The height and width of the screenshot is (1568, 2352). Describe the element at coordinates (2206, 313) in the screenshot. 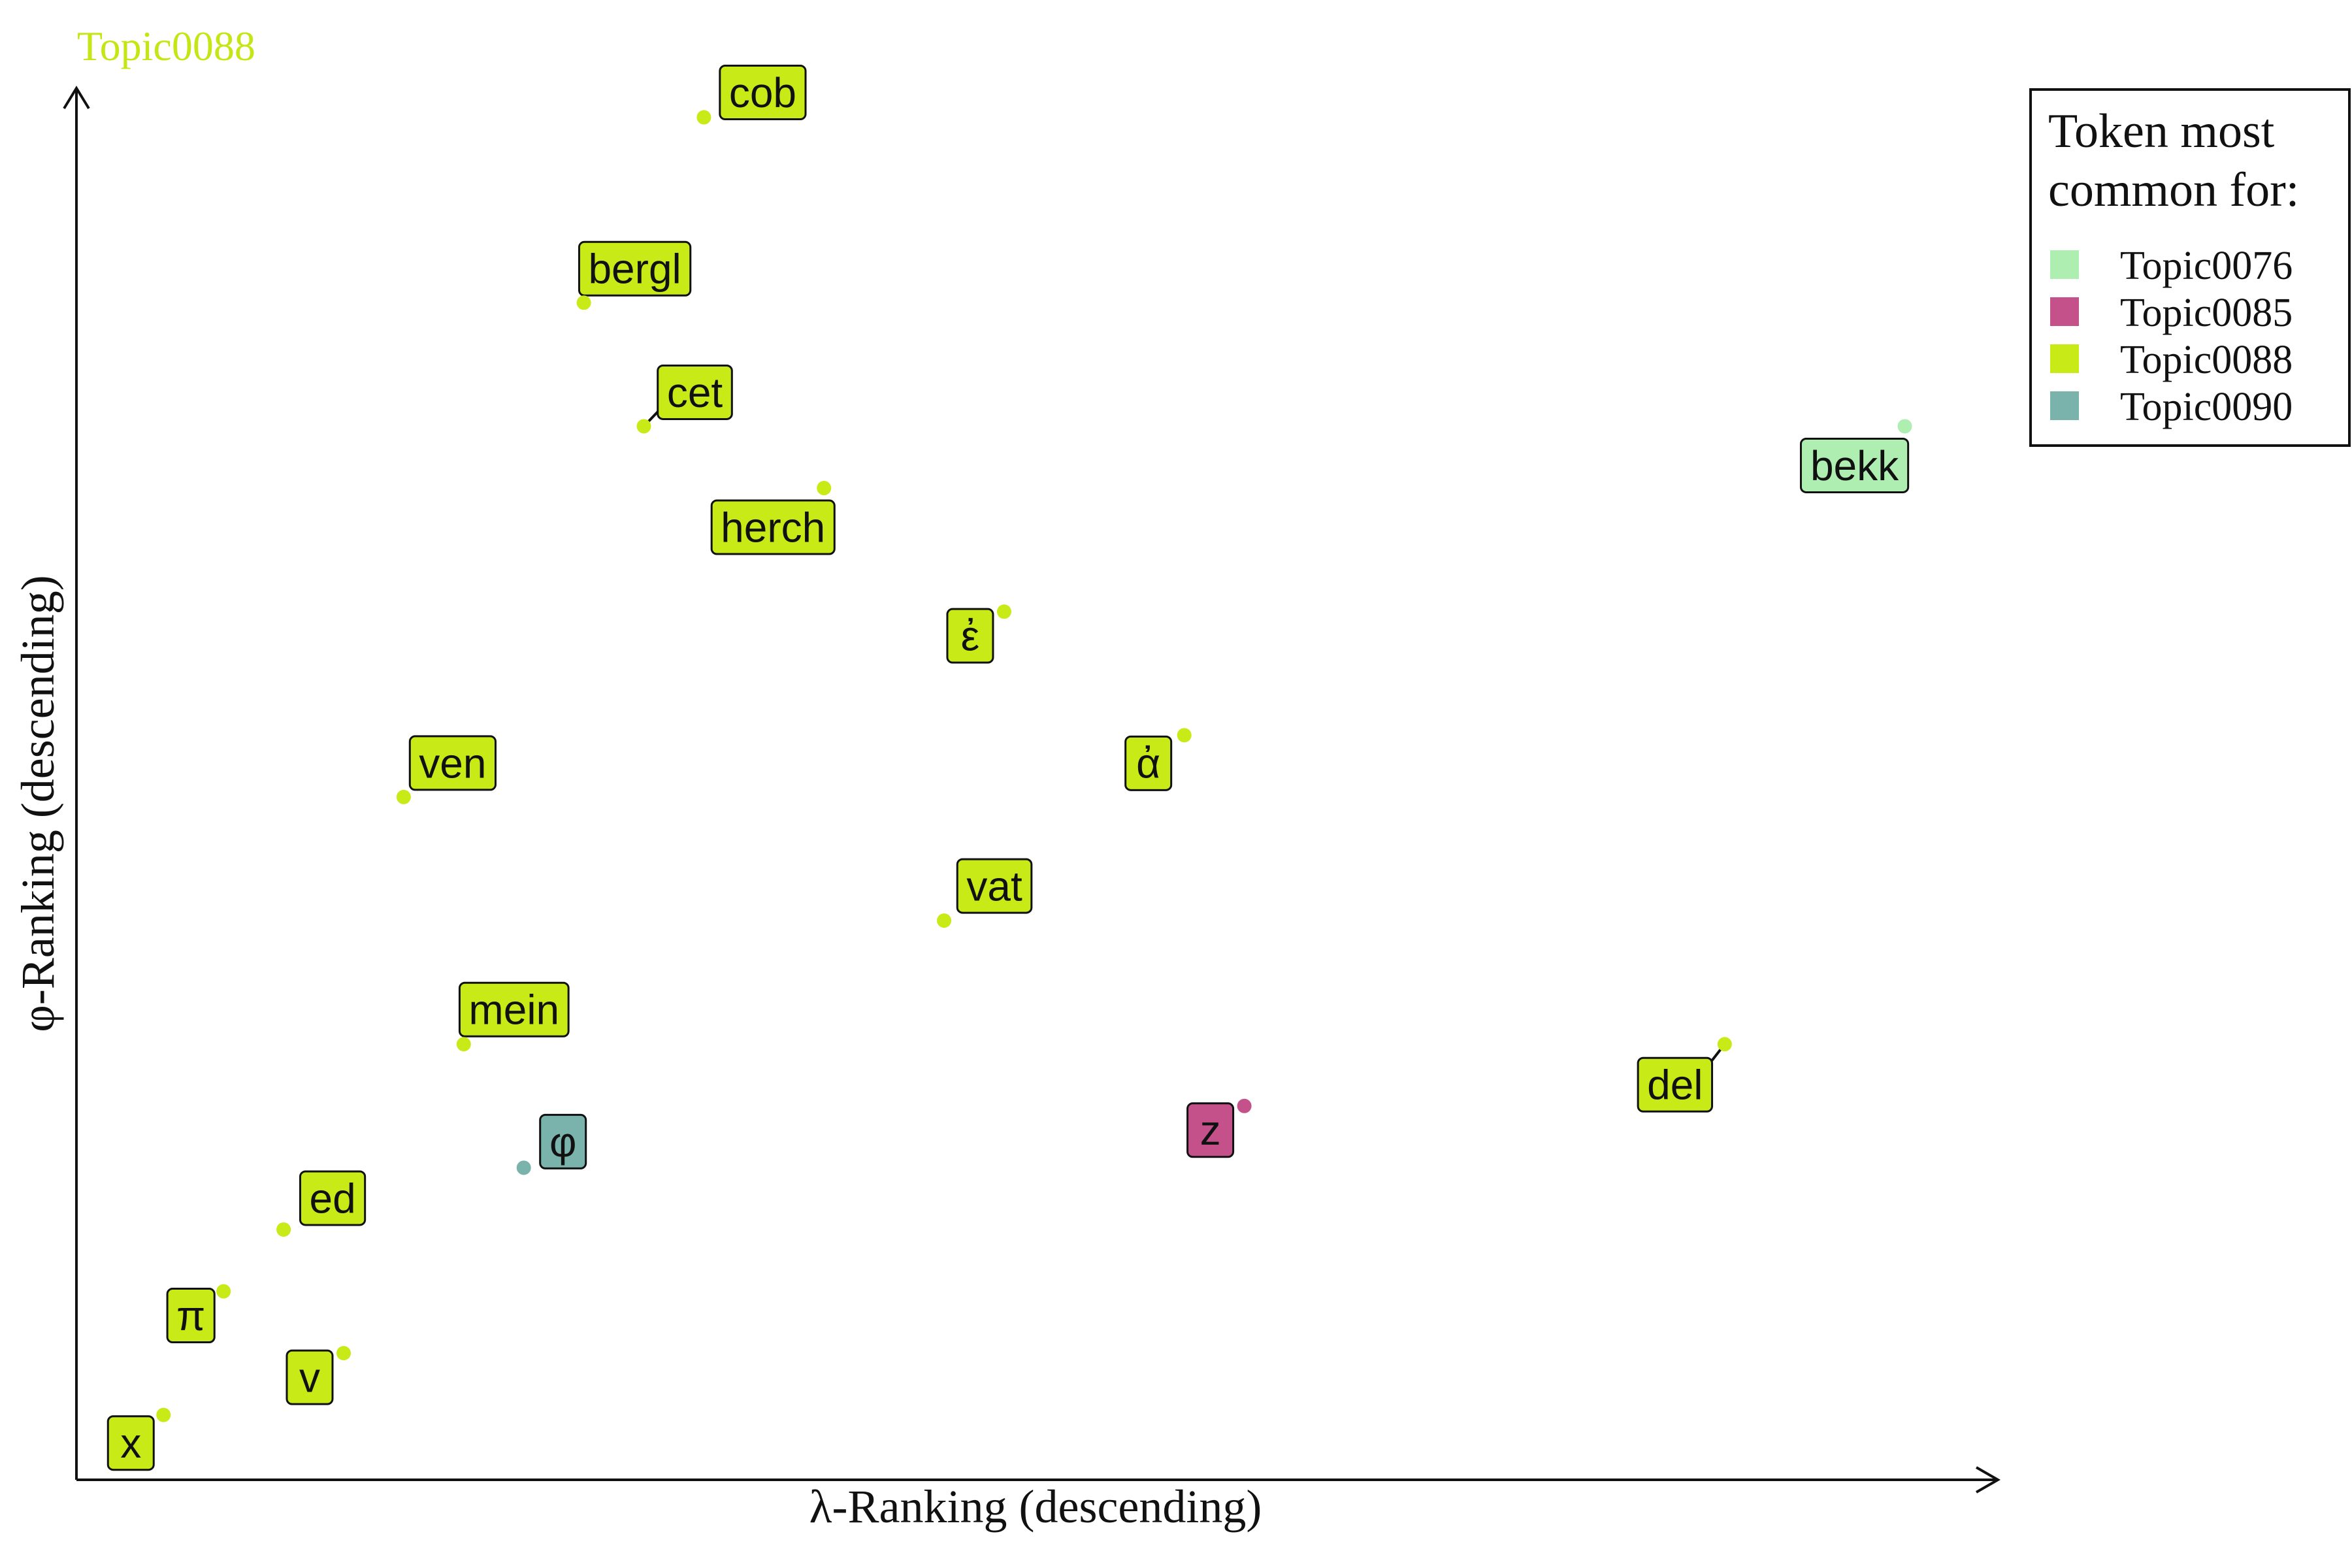

I see `legend-label: Topic0085` at that location.